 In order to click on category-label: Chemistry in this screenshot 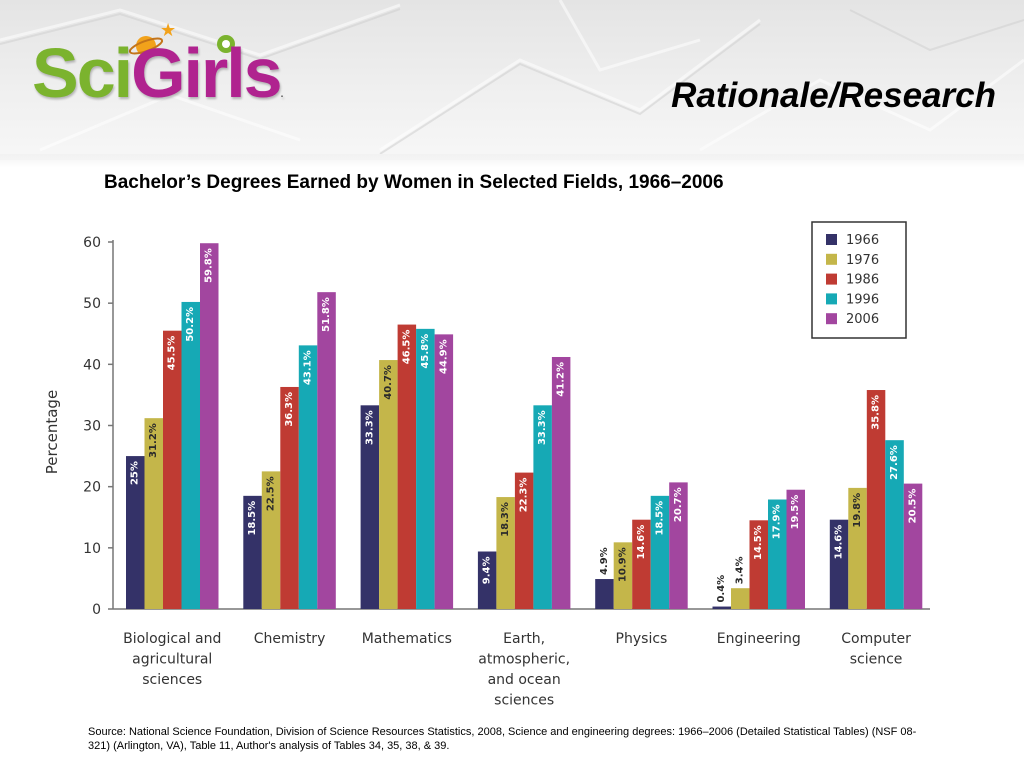, I will do `click(290, 639)`.